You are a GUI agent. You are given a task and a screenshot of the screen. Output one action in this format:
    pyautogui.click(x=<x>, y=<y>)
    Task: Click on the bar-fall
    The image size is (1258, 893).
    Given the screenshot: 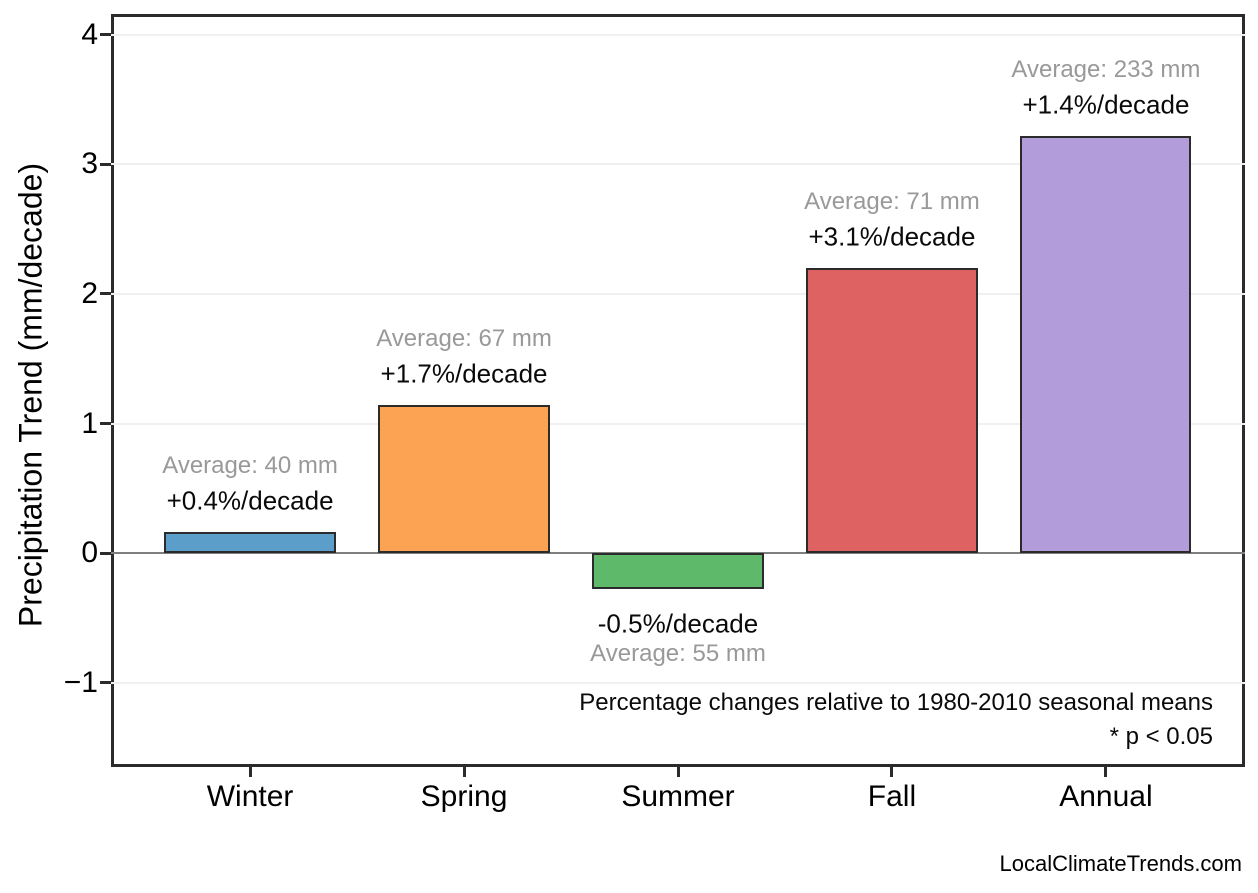 What is the action you would take?
    pyautogui.click(x=892, y=411)
    